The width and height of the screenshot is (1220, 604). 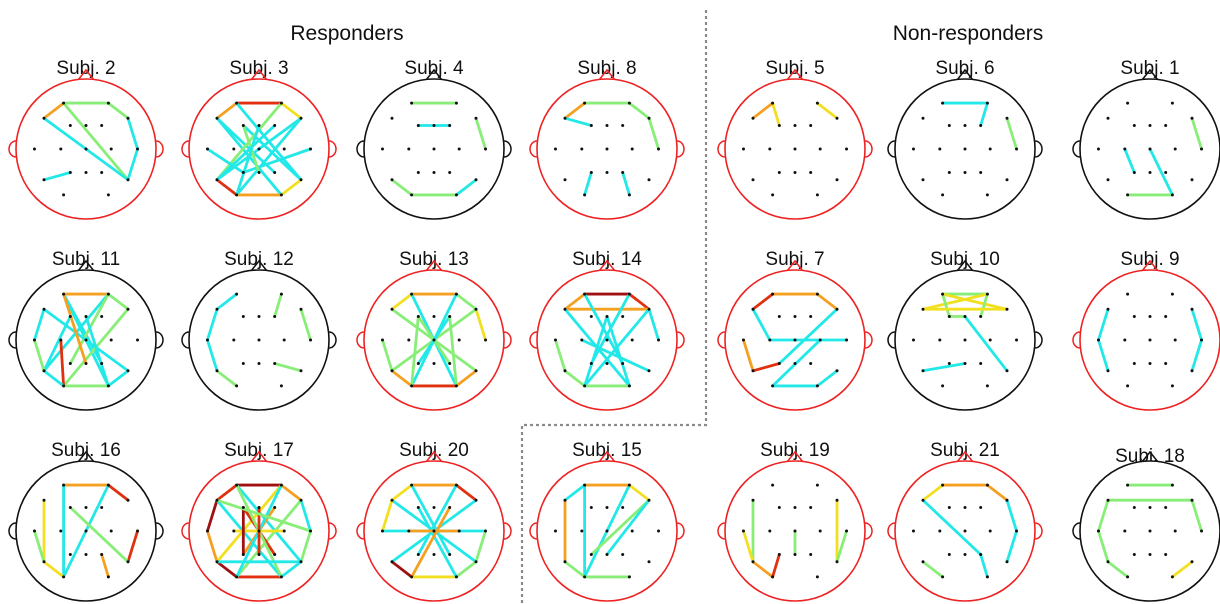 What do you see at coordinates (259, 521) in the screenshot?
I see `head-plot: Subj. 17` at bounding box center [259, 521].